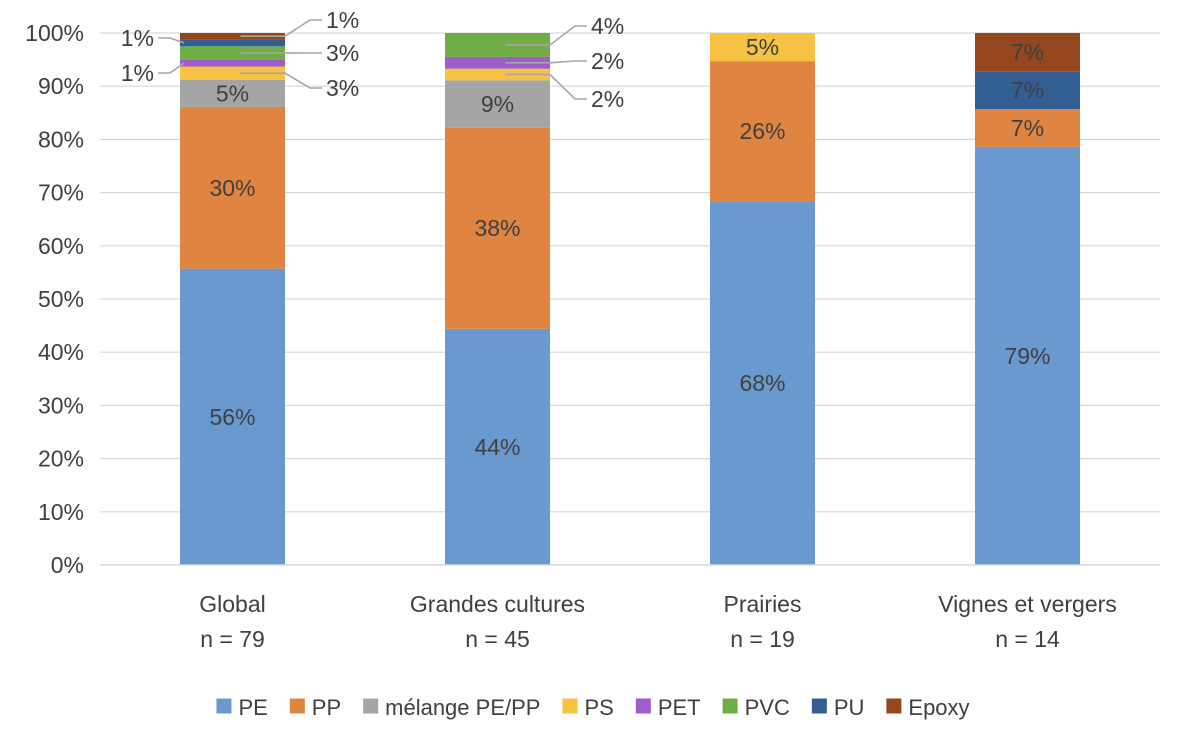 The width and height of the screenshot is (1186, 750). Describe the element at coordinates (61, 512) in the screenshot. I see `y-tick-label: 10%` at that location.